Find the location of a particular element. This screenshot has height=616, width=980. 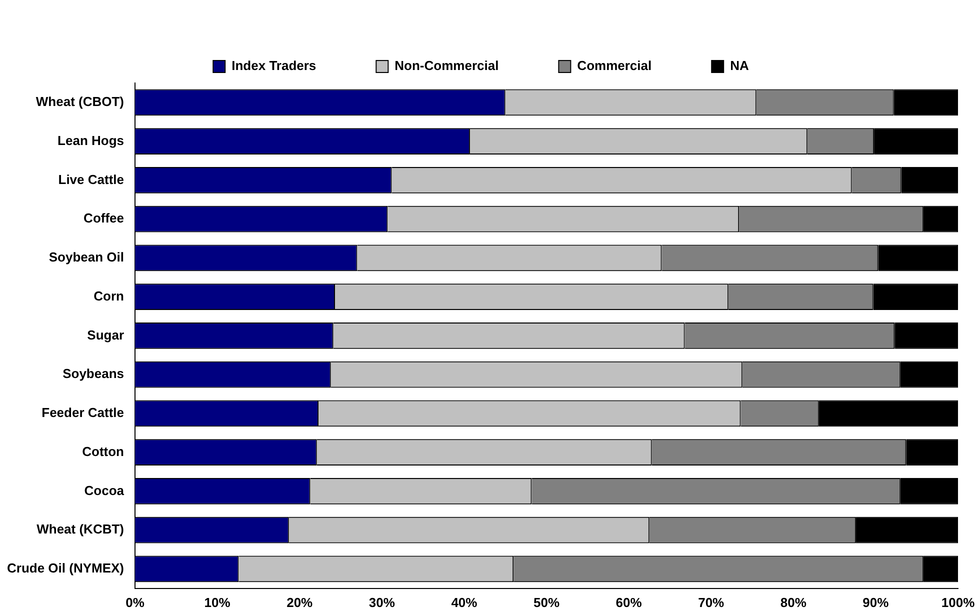

x-tick-label: 80% is located at coordinates (793, 602).